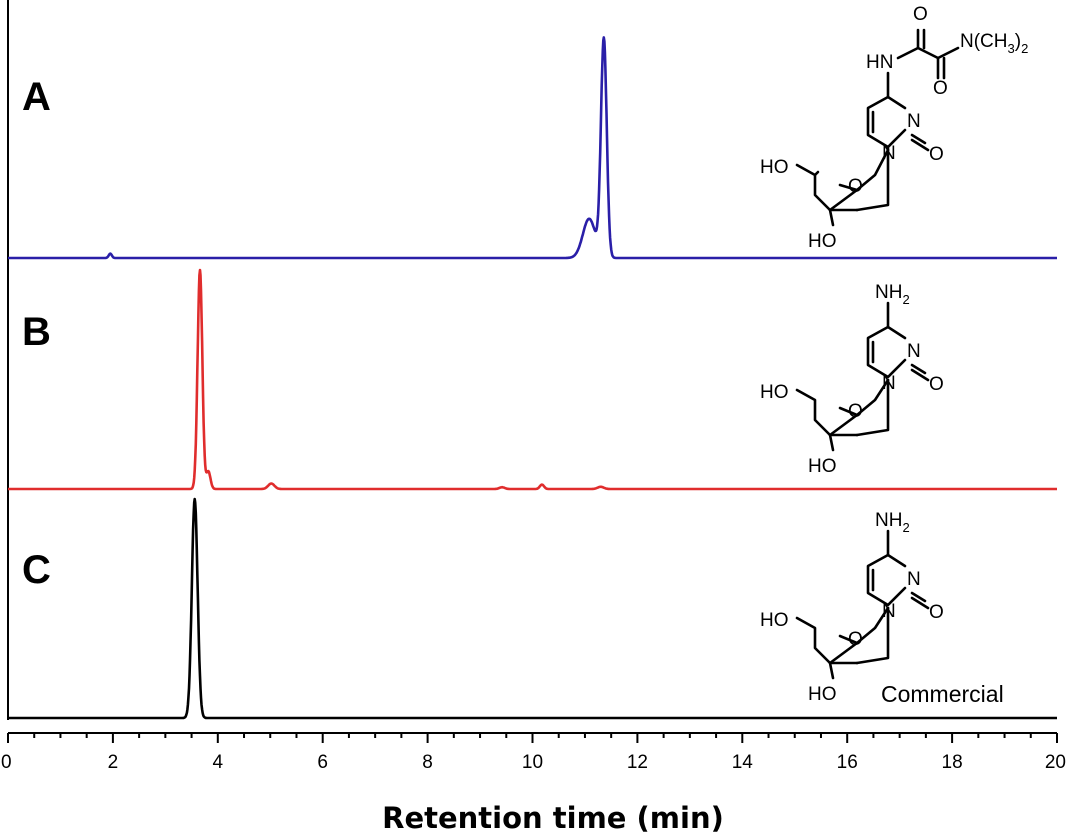  I want to click on x-axis-title: Retention time (min), so click(553, 818).